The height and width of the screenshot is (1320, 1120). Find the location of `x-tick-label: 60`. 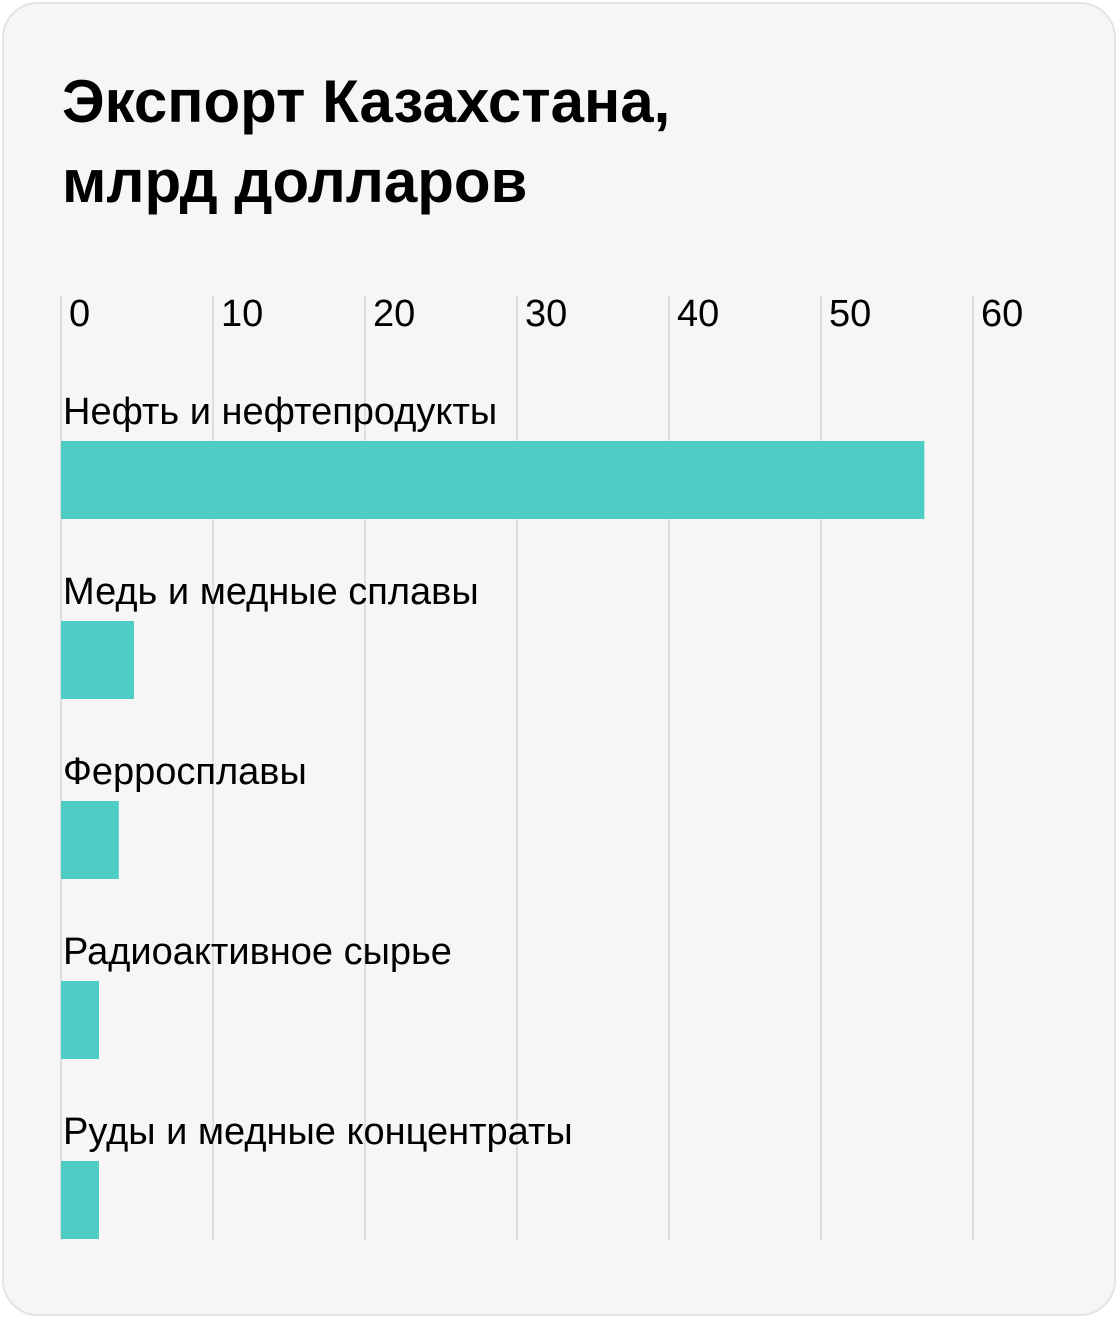

x-tick-label: 60 is located at coordinates (1002, 314).